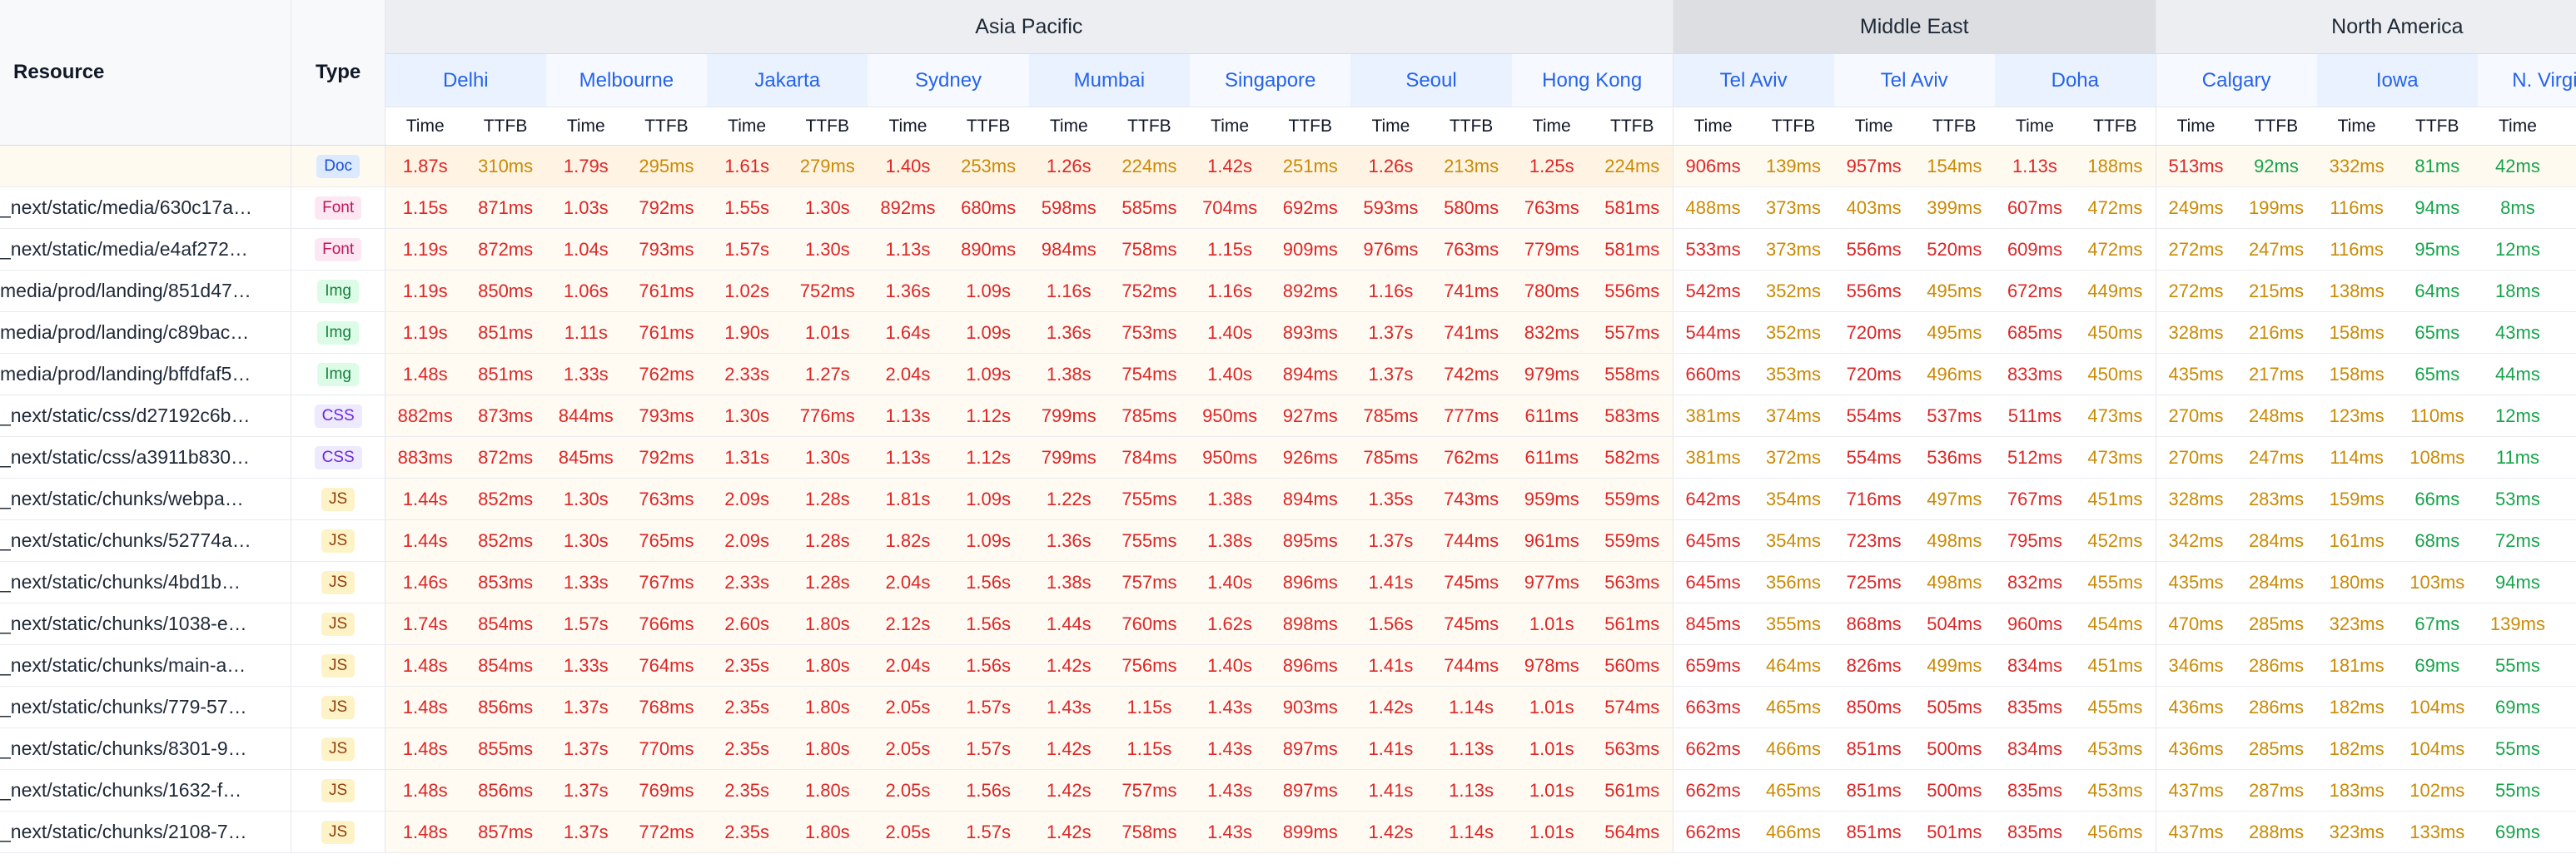  Describe the element at coordinates (338, 291) in the screenshot. I see `type-cell: Img` at that location.